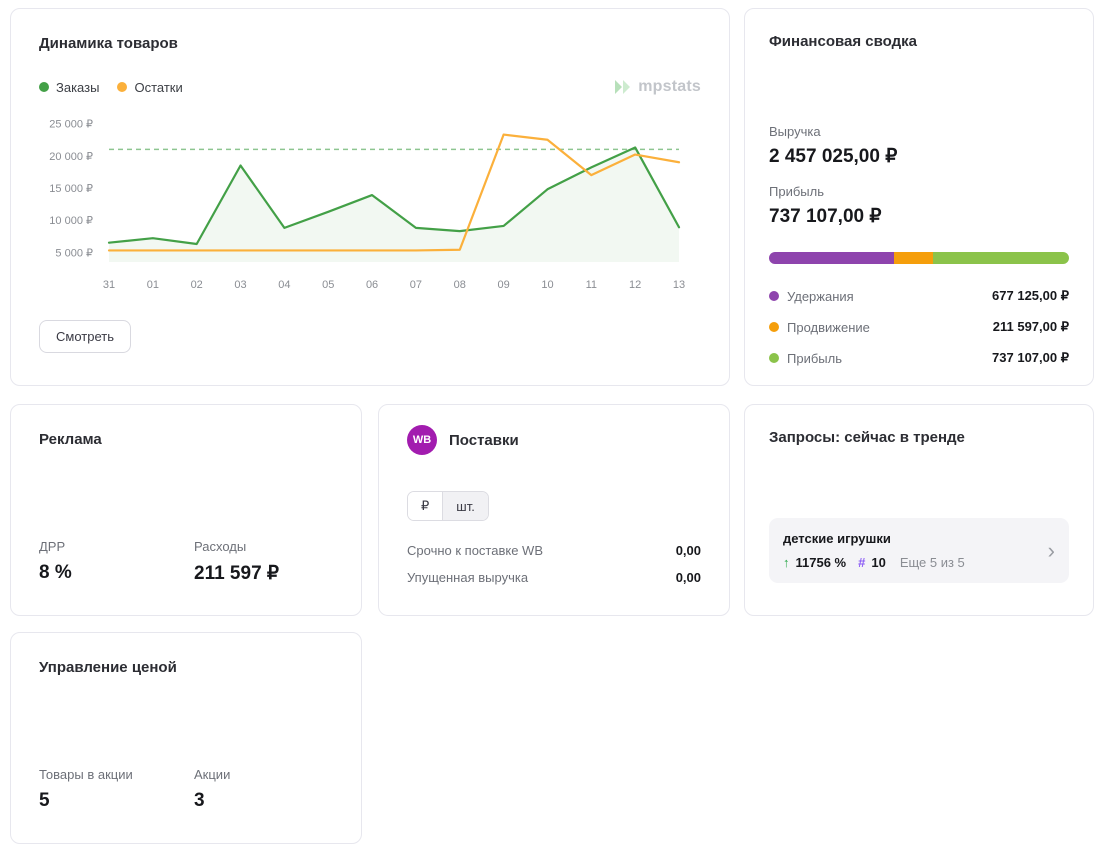  I want to click on profit-dot-icon, so click(774, 358).